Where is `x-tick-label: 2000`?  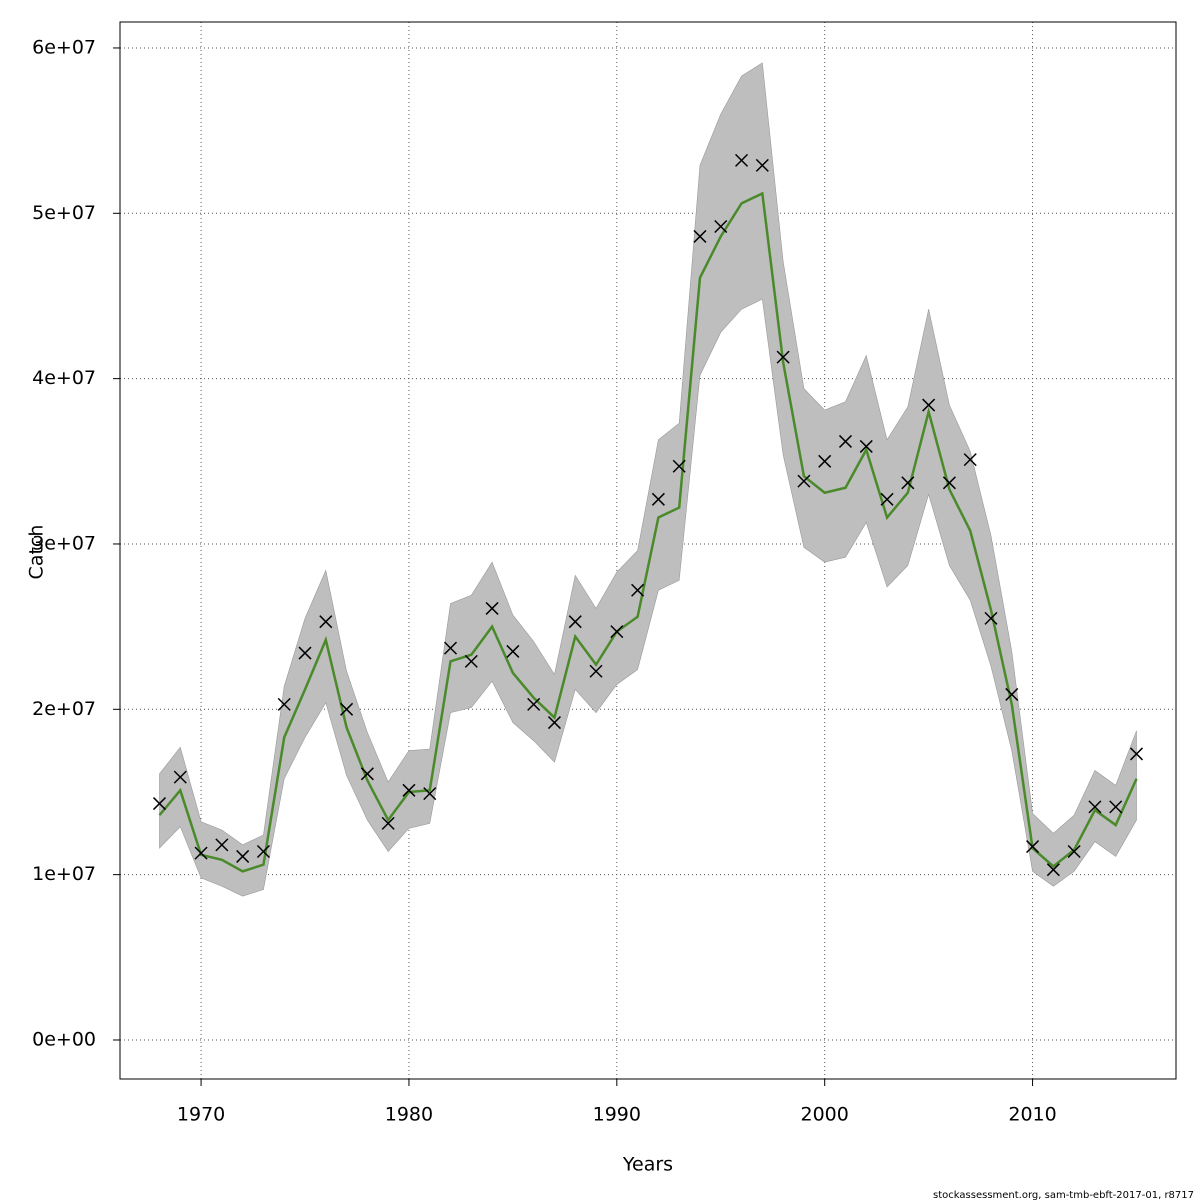
x-tick-label: 2000 is located at coordinates (825, 1115).